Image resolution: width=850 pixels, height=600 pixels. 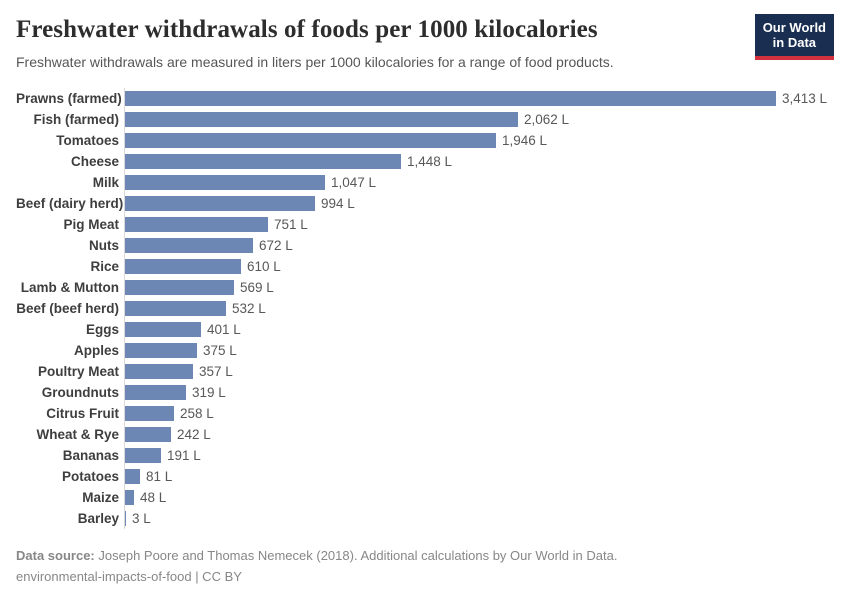 I want to click on value-label: 375 L, so click(x=220, y=350).